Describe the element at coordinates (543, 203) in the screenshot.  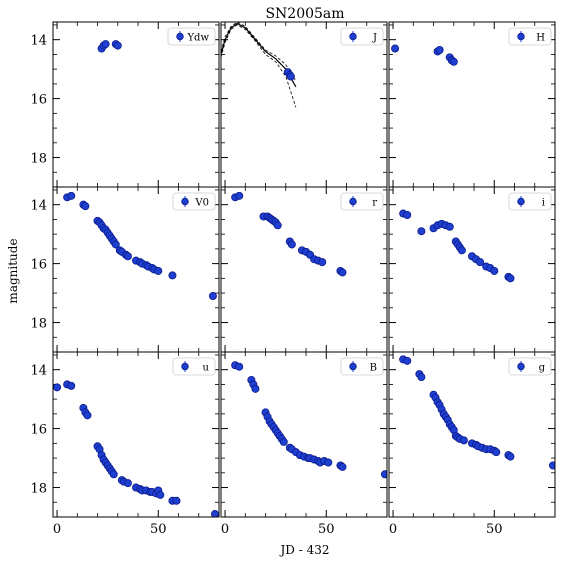
I see `legend-label: i` at that location.